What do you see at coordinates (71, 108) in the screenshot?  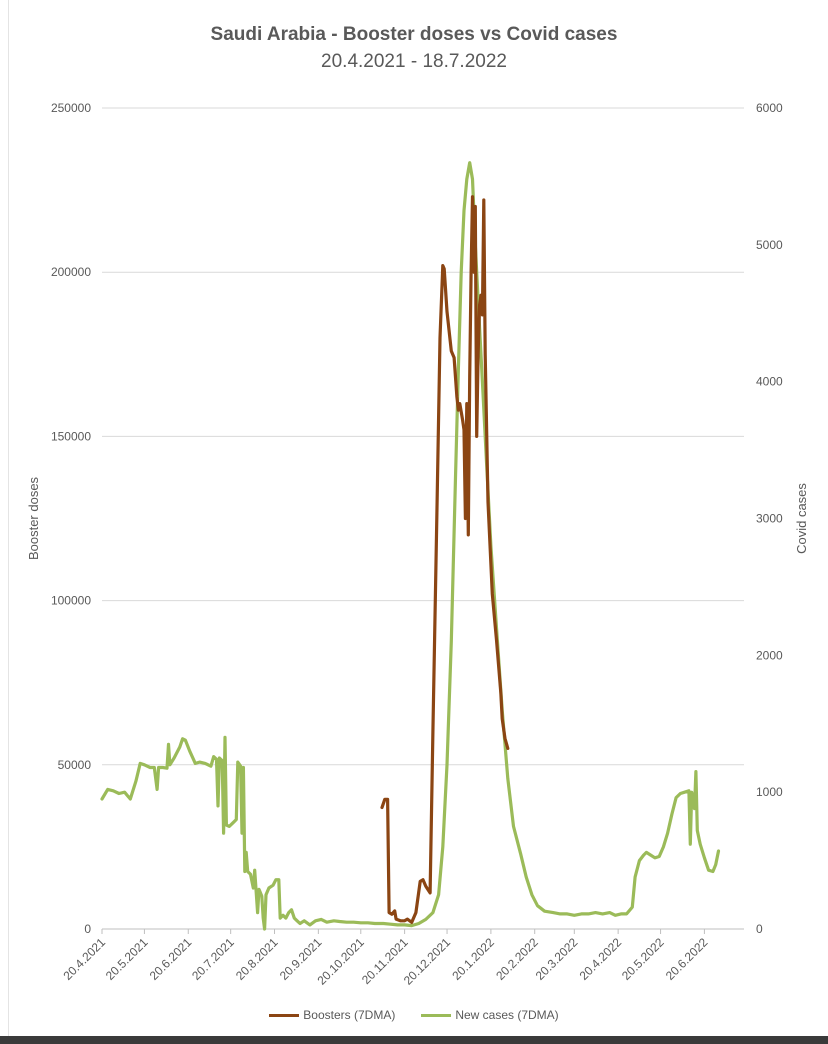 I see `y-tick-label-left: 250000` at bounding box center [71, 108].